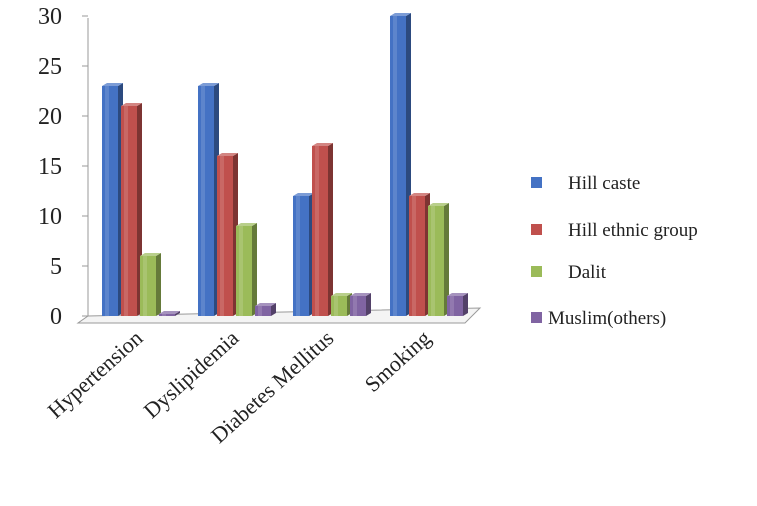  What do you see at coordinates (604, 183) in the screenshot?
I see `legend-label: Hill caste` at bounding box center [604, 183].